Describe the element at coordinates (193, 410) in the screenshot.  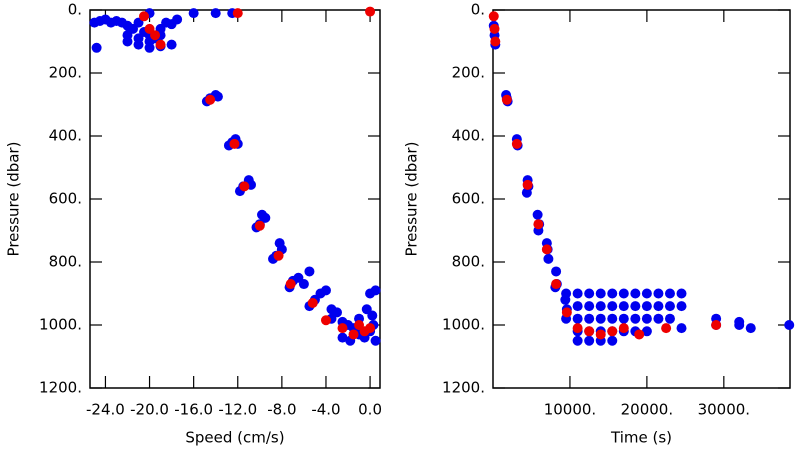
I see `x-tick-label: -16.0` at that location.